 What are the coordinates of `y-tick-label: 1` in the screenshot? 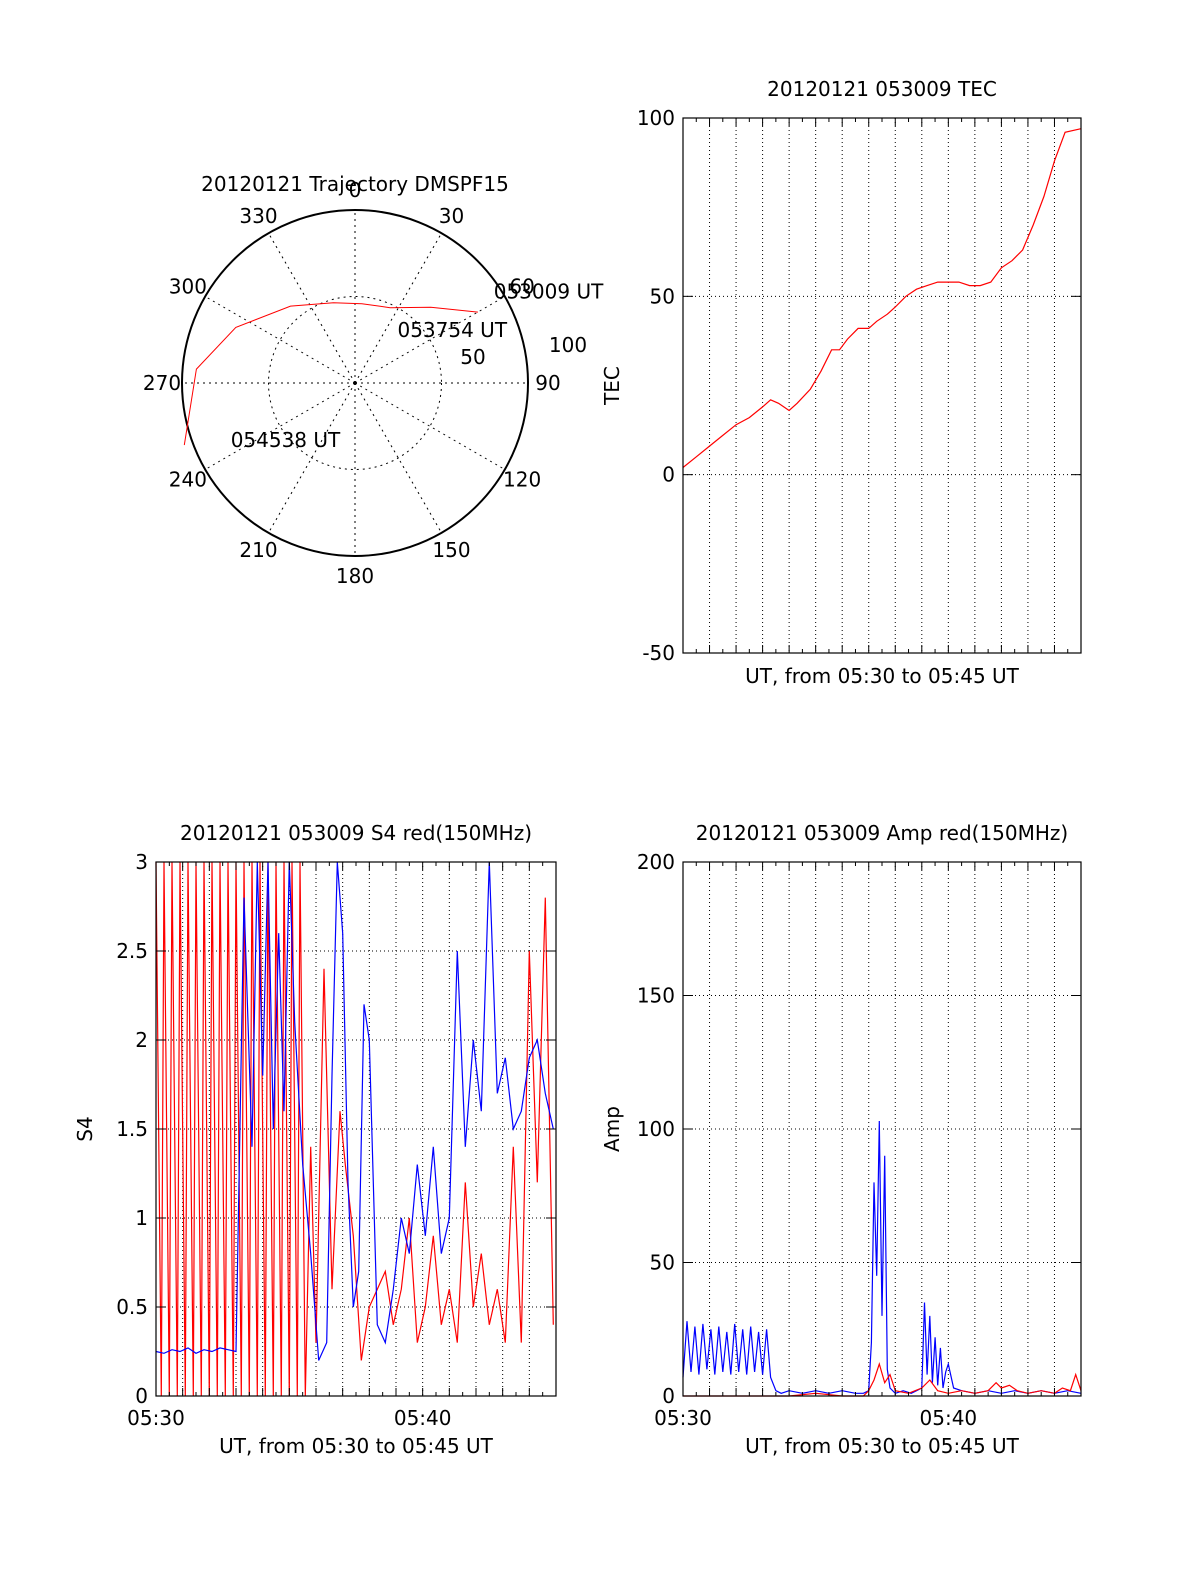 It's located at (141, 1218).